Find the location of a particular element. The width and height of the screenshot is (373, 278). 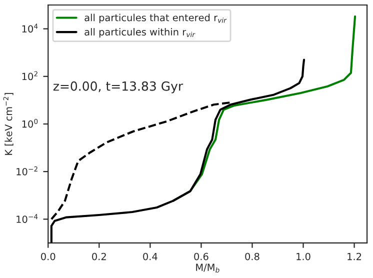

legend-label: all particules within r$_{vir}$ is located at coordinates (140, 33).